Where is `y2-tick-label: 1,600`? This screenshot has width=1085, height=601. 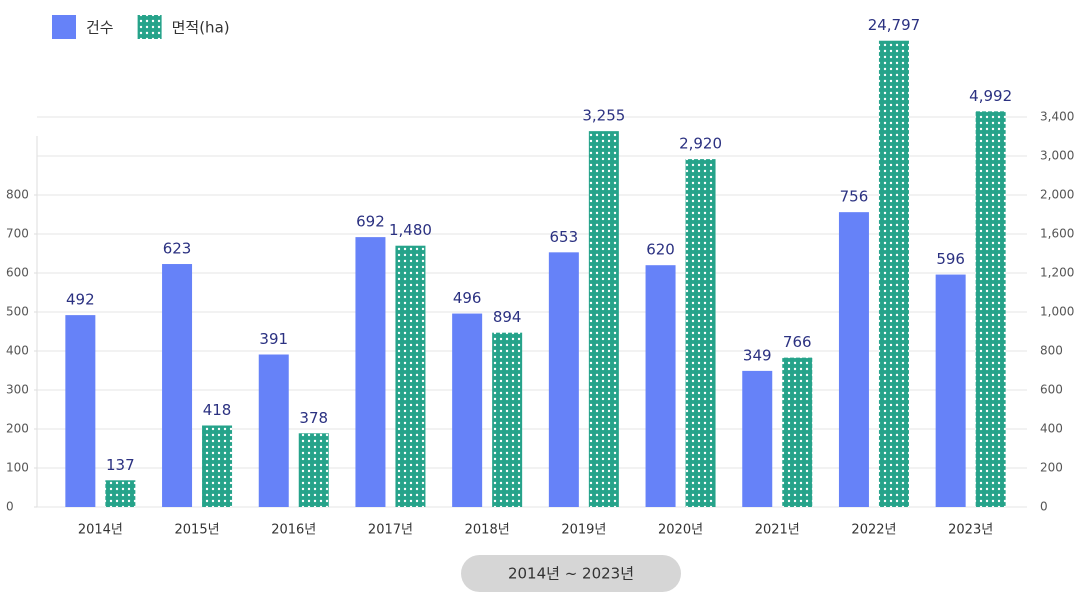 y2-tick-label: 1,600 is located at coordinates (1057, 234).